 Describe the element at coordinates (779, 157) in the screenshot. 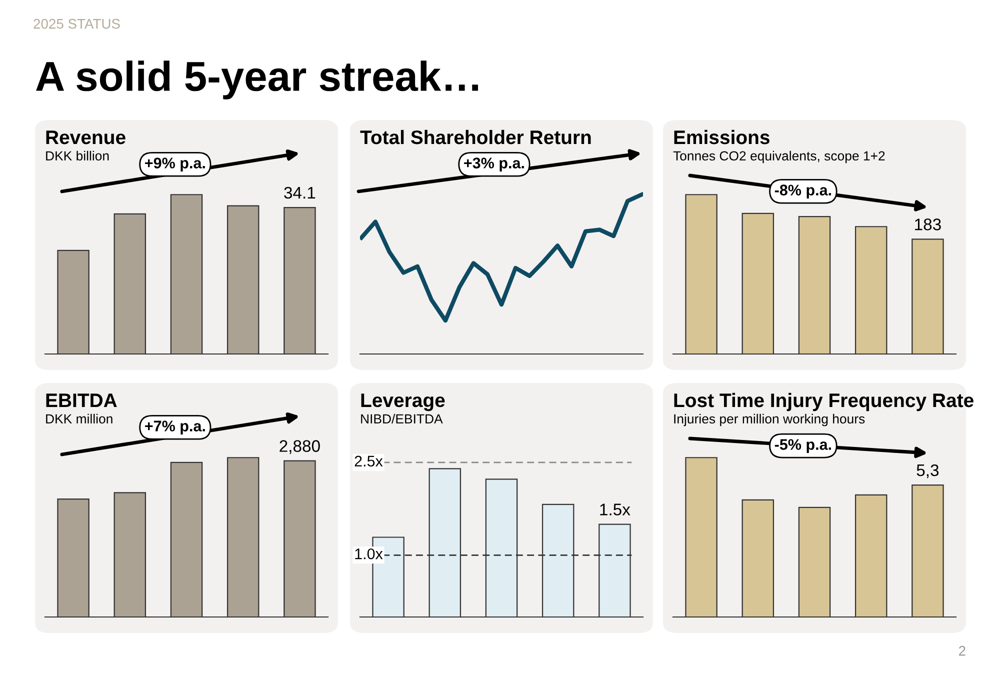

I see `chart-subtitle: Tonnes CO2 equivalents, scope 1+2` at that location.